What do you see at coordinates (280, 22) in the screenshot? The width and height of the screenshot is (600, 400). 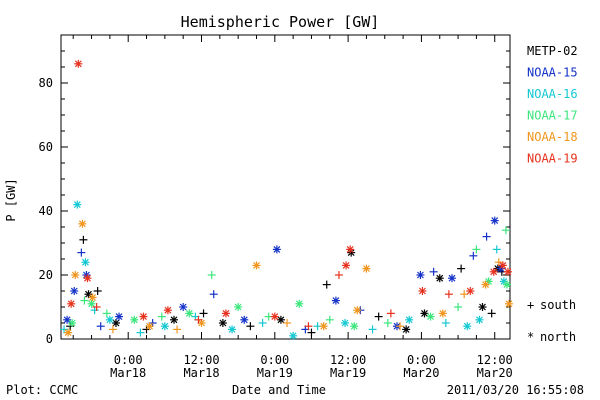 I see `chart-title: Hemispheric Power [GW]` at bounding box center [280, 22].